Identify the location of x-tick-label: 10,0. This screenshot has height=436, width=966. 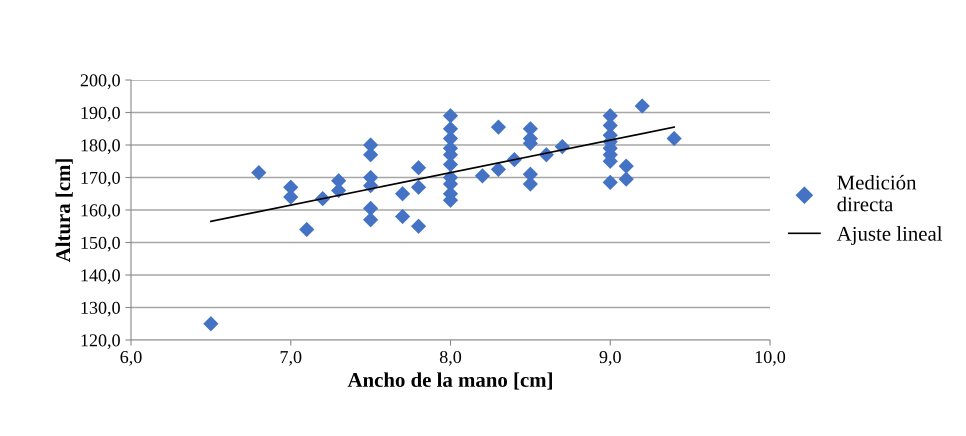
(771, 358).